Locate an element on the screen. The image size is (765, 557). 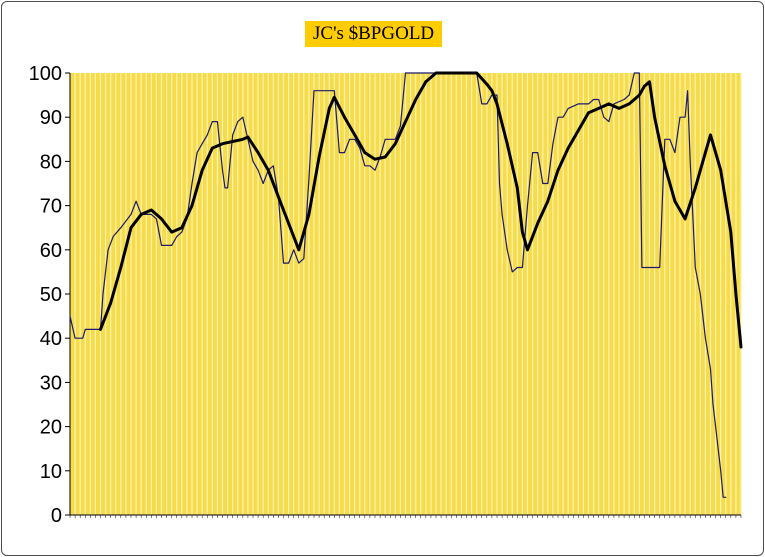
y-tick-label: 80 is located at coordinates (51, 162).